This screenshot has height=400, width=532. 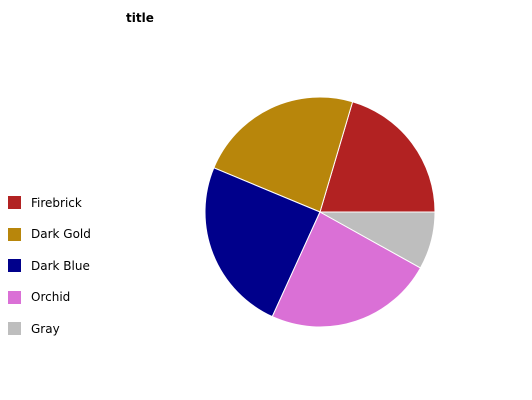 I want to click on pie-slice-firebrick, so click(x=377, y=157).